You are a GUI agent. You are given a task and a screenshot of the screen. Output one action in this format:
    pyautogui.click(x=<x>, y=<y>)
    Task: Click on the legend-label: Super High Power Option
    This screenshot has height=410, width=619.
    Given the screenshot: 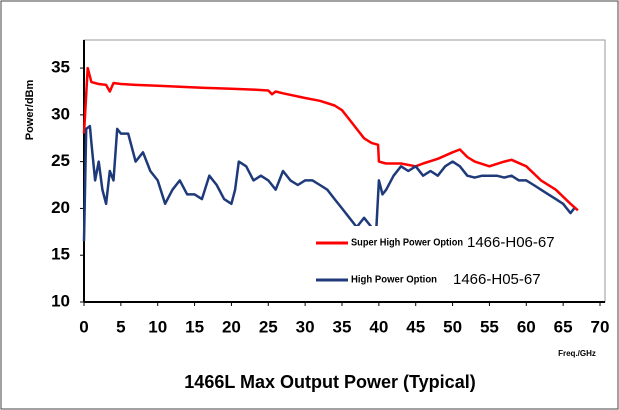 What is the action you would take?
    pyautogui.click(x=407, y=243)
    